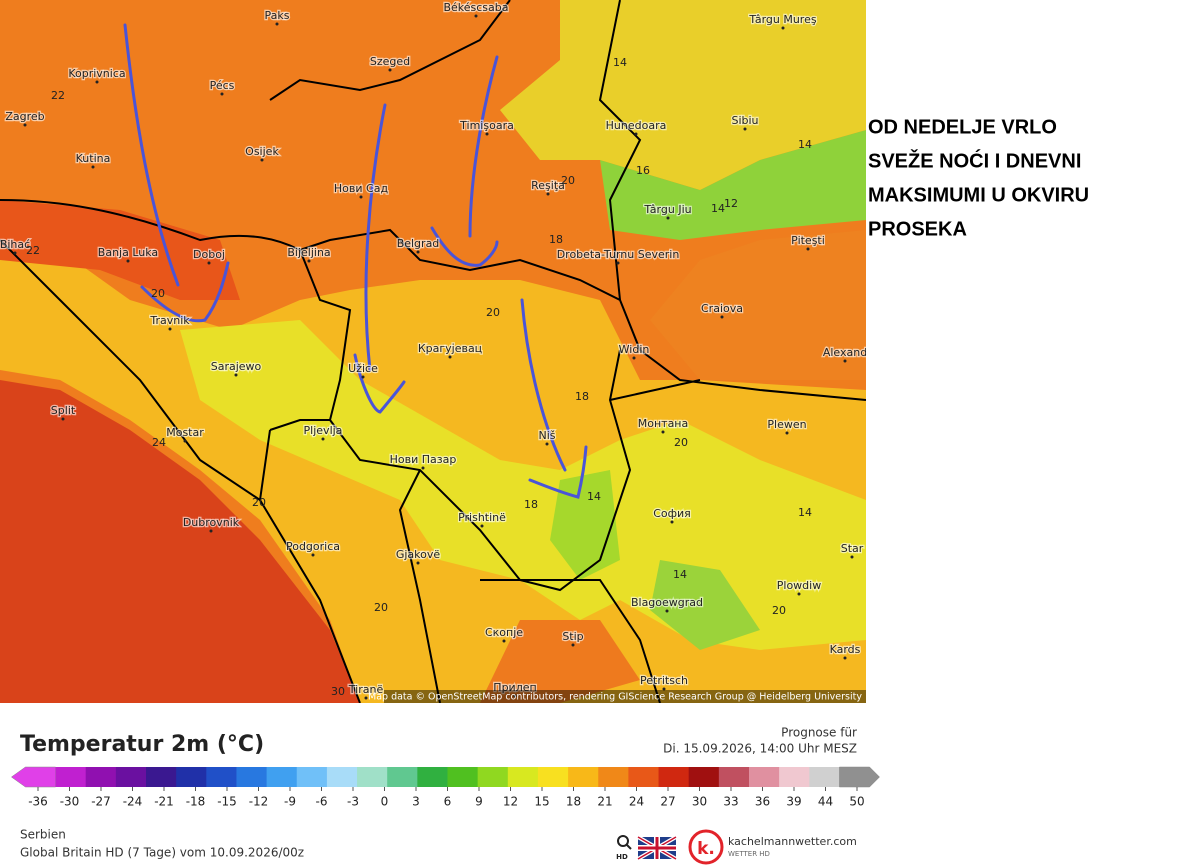 The height and width of the screenshot is (868, 1200). Describe the element at coordinates (361, 188) in the screenshot. I see `city-label: Нови Сад` at that location.